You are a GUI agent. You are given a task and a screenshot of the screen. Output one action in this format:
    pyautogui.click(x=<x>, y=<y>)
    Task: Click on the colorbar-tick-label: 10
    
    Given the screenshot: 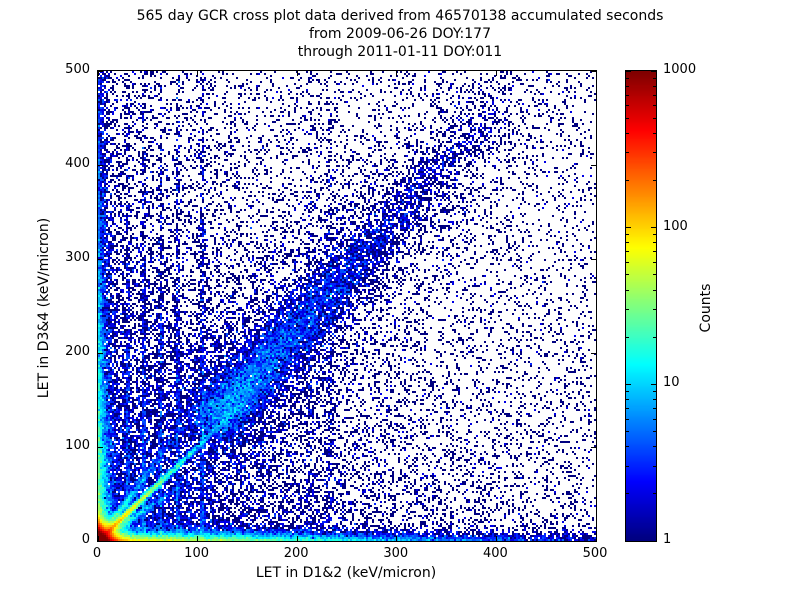 What is the action you would take?
    pyautogui.click(x=671, y=383)
    